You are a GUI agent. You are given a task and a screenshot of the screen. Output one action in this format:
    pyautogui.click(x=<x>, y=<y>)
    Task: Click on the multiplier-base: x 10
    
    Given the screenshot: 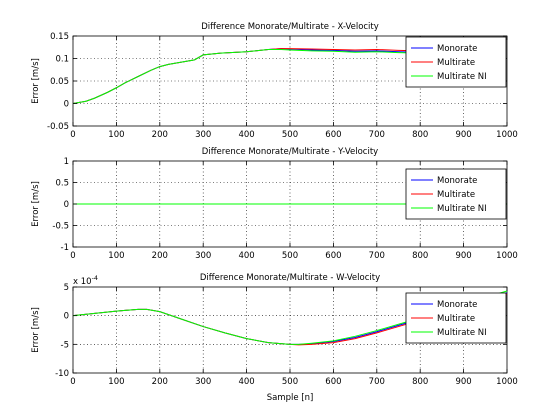 What is the action you would take?
    pyautogui.click(x=82, y=282)
    